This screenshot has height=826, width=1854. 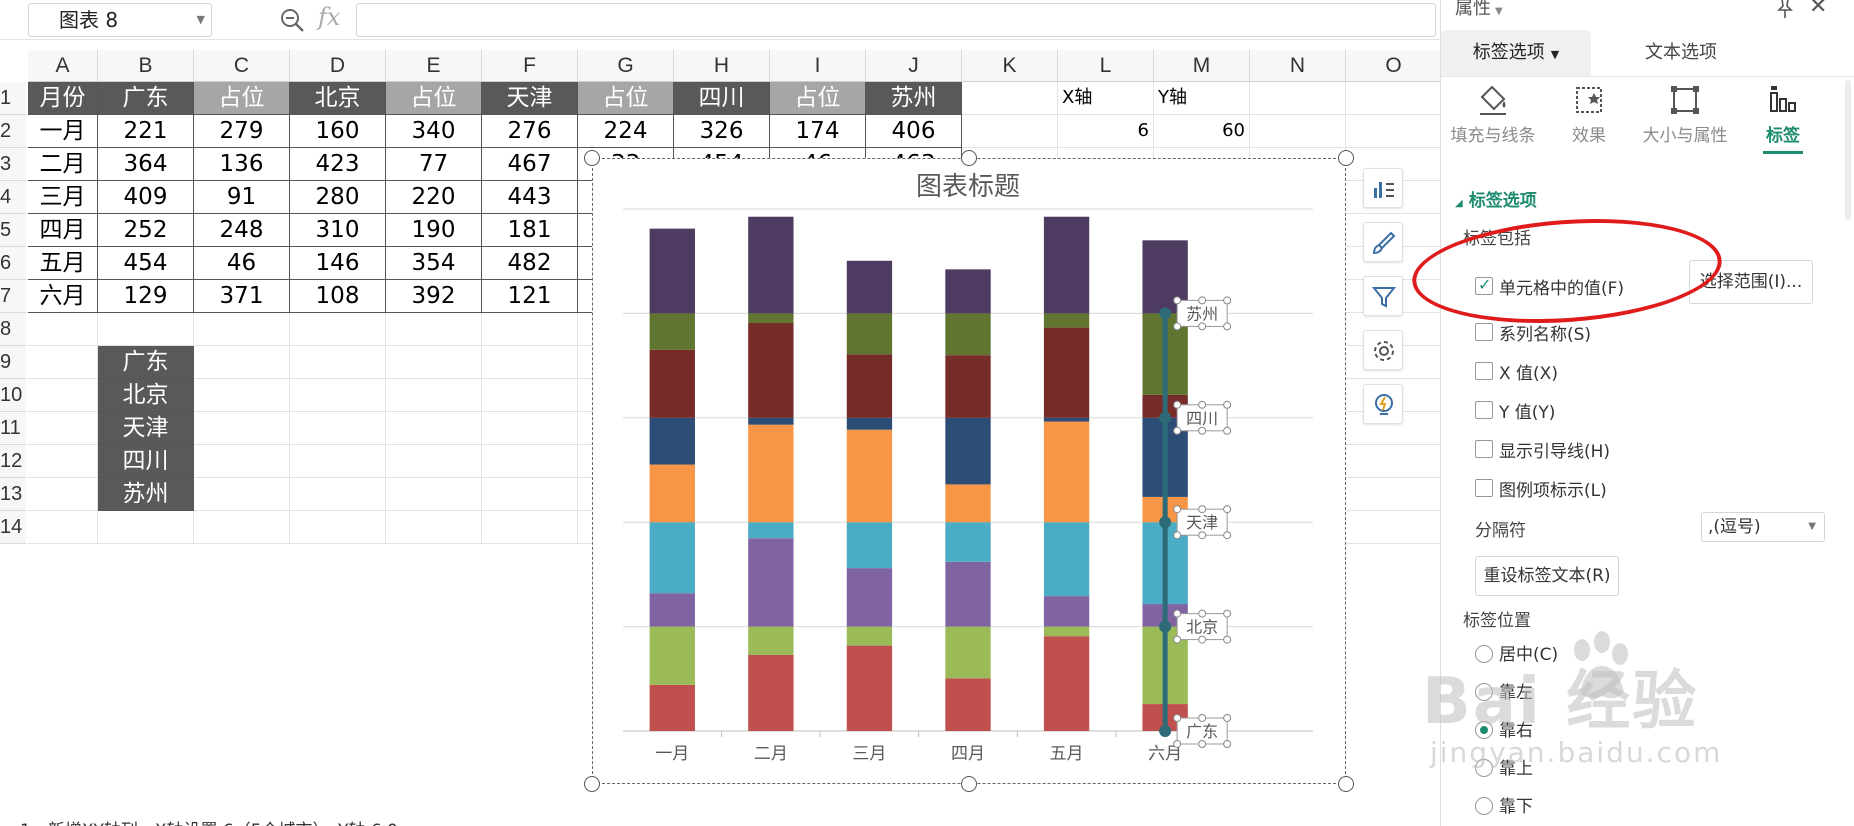 What do you see at coordinates (530, 197) in the screenshot?
I see `table-cell: 443` at bounding box center [530, 197].